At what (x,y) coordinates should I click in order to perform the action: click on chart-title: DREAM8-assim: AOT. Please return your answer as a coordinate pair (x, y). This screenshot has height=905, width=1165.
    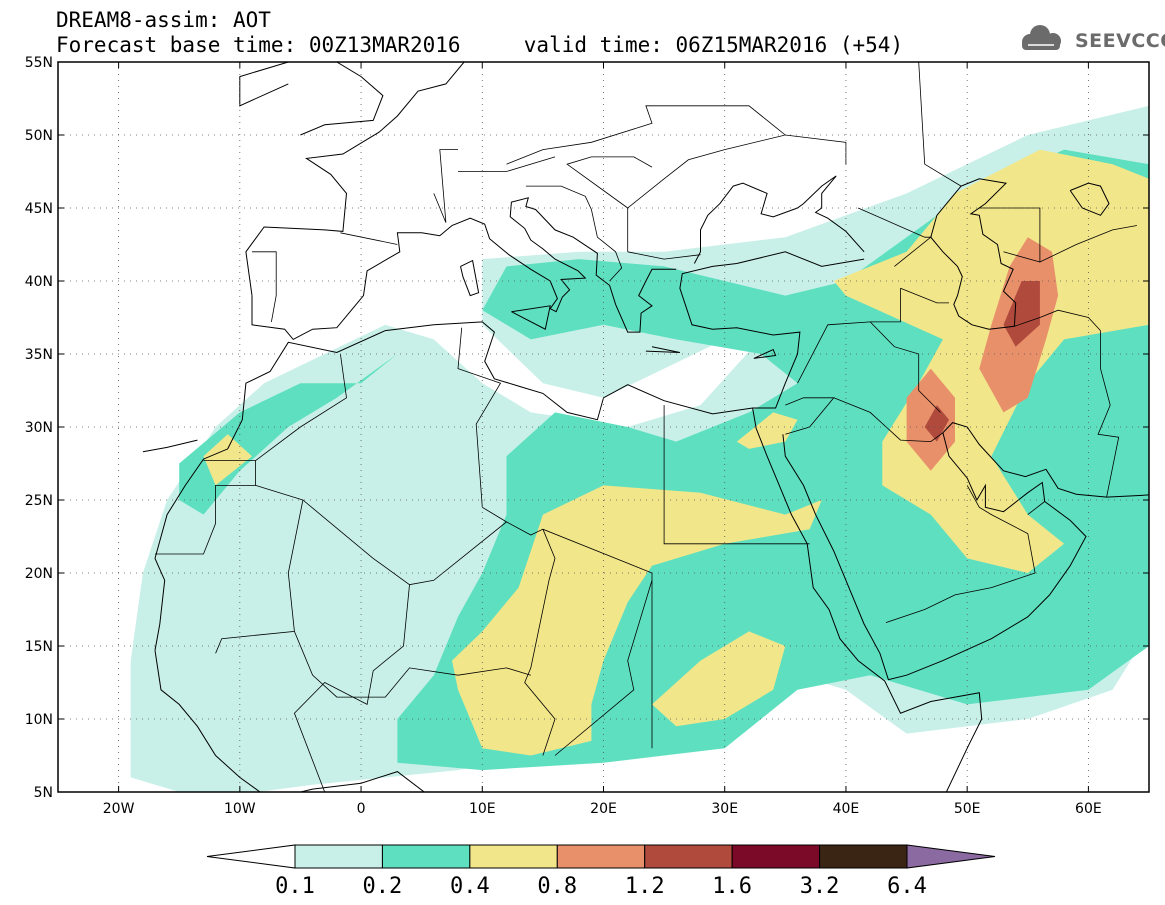
    Looking at the image, I should click on (163, 20).